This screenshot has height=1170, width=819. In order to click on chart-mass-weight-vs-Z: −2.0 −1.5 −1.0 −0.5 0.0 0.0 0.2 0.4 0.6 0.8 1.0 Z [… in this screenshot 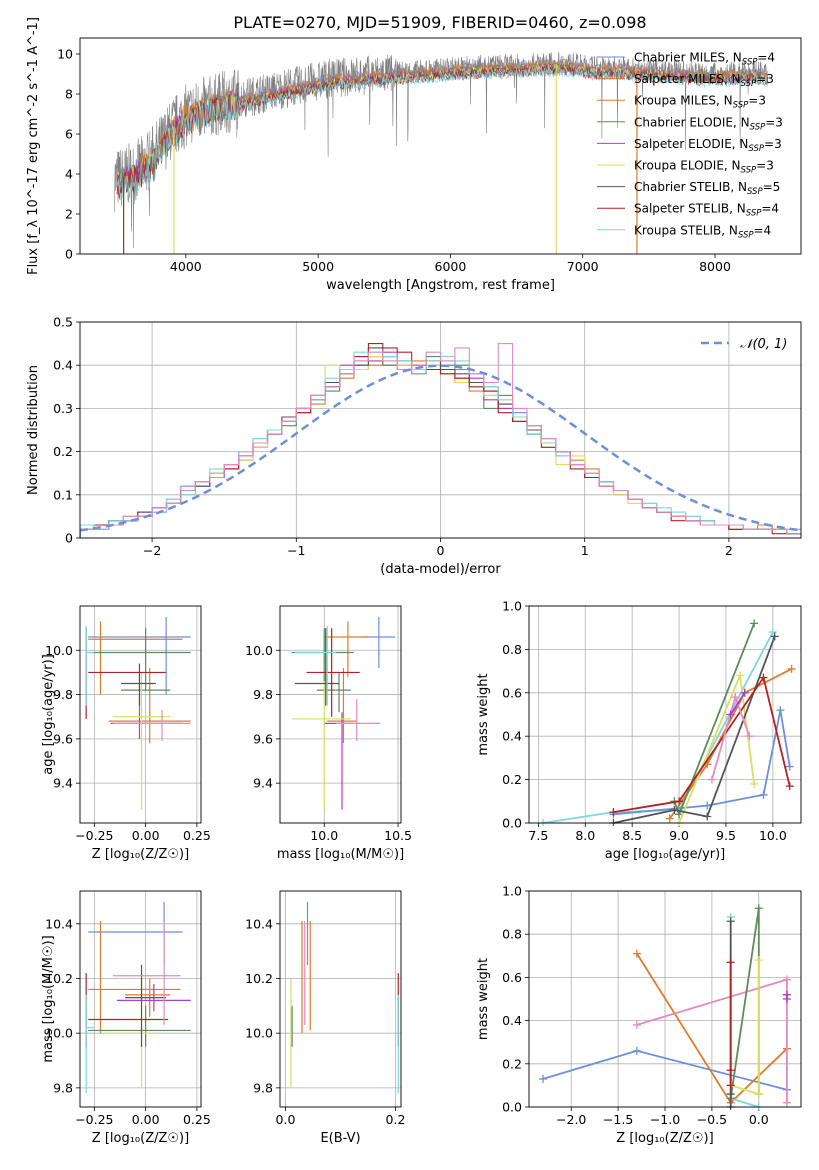, I will do `click(639, 1015)`.